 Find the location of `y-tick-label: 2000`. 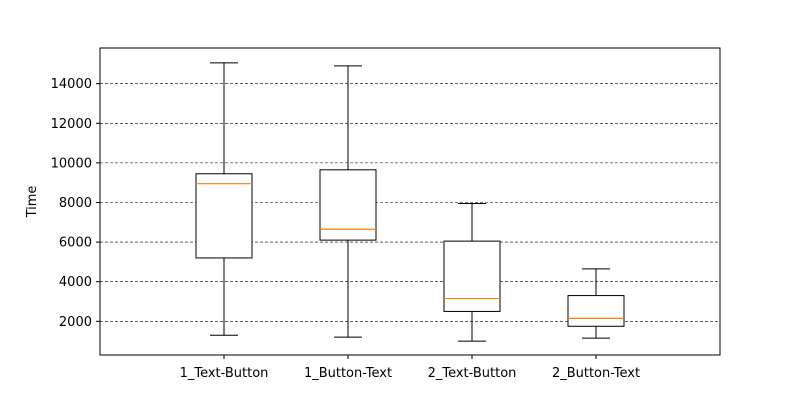

y-tick-label: 2000 is located at coordinates (75, 322).